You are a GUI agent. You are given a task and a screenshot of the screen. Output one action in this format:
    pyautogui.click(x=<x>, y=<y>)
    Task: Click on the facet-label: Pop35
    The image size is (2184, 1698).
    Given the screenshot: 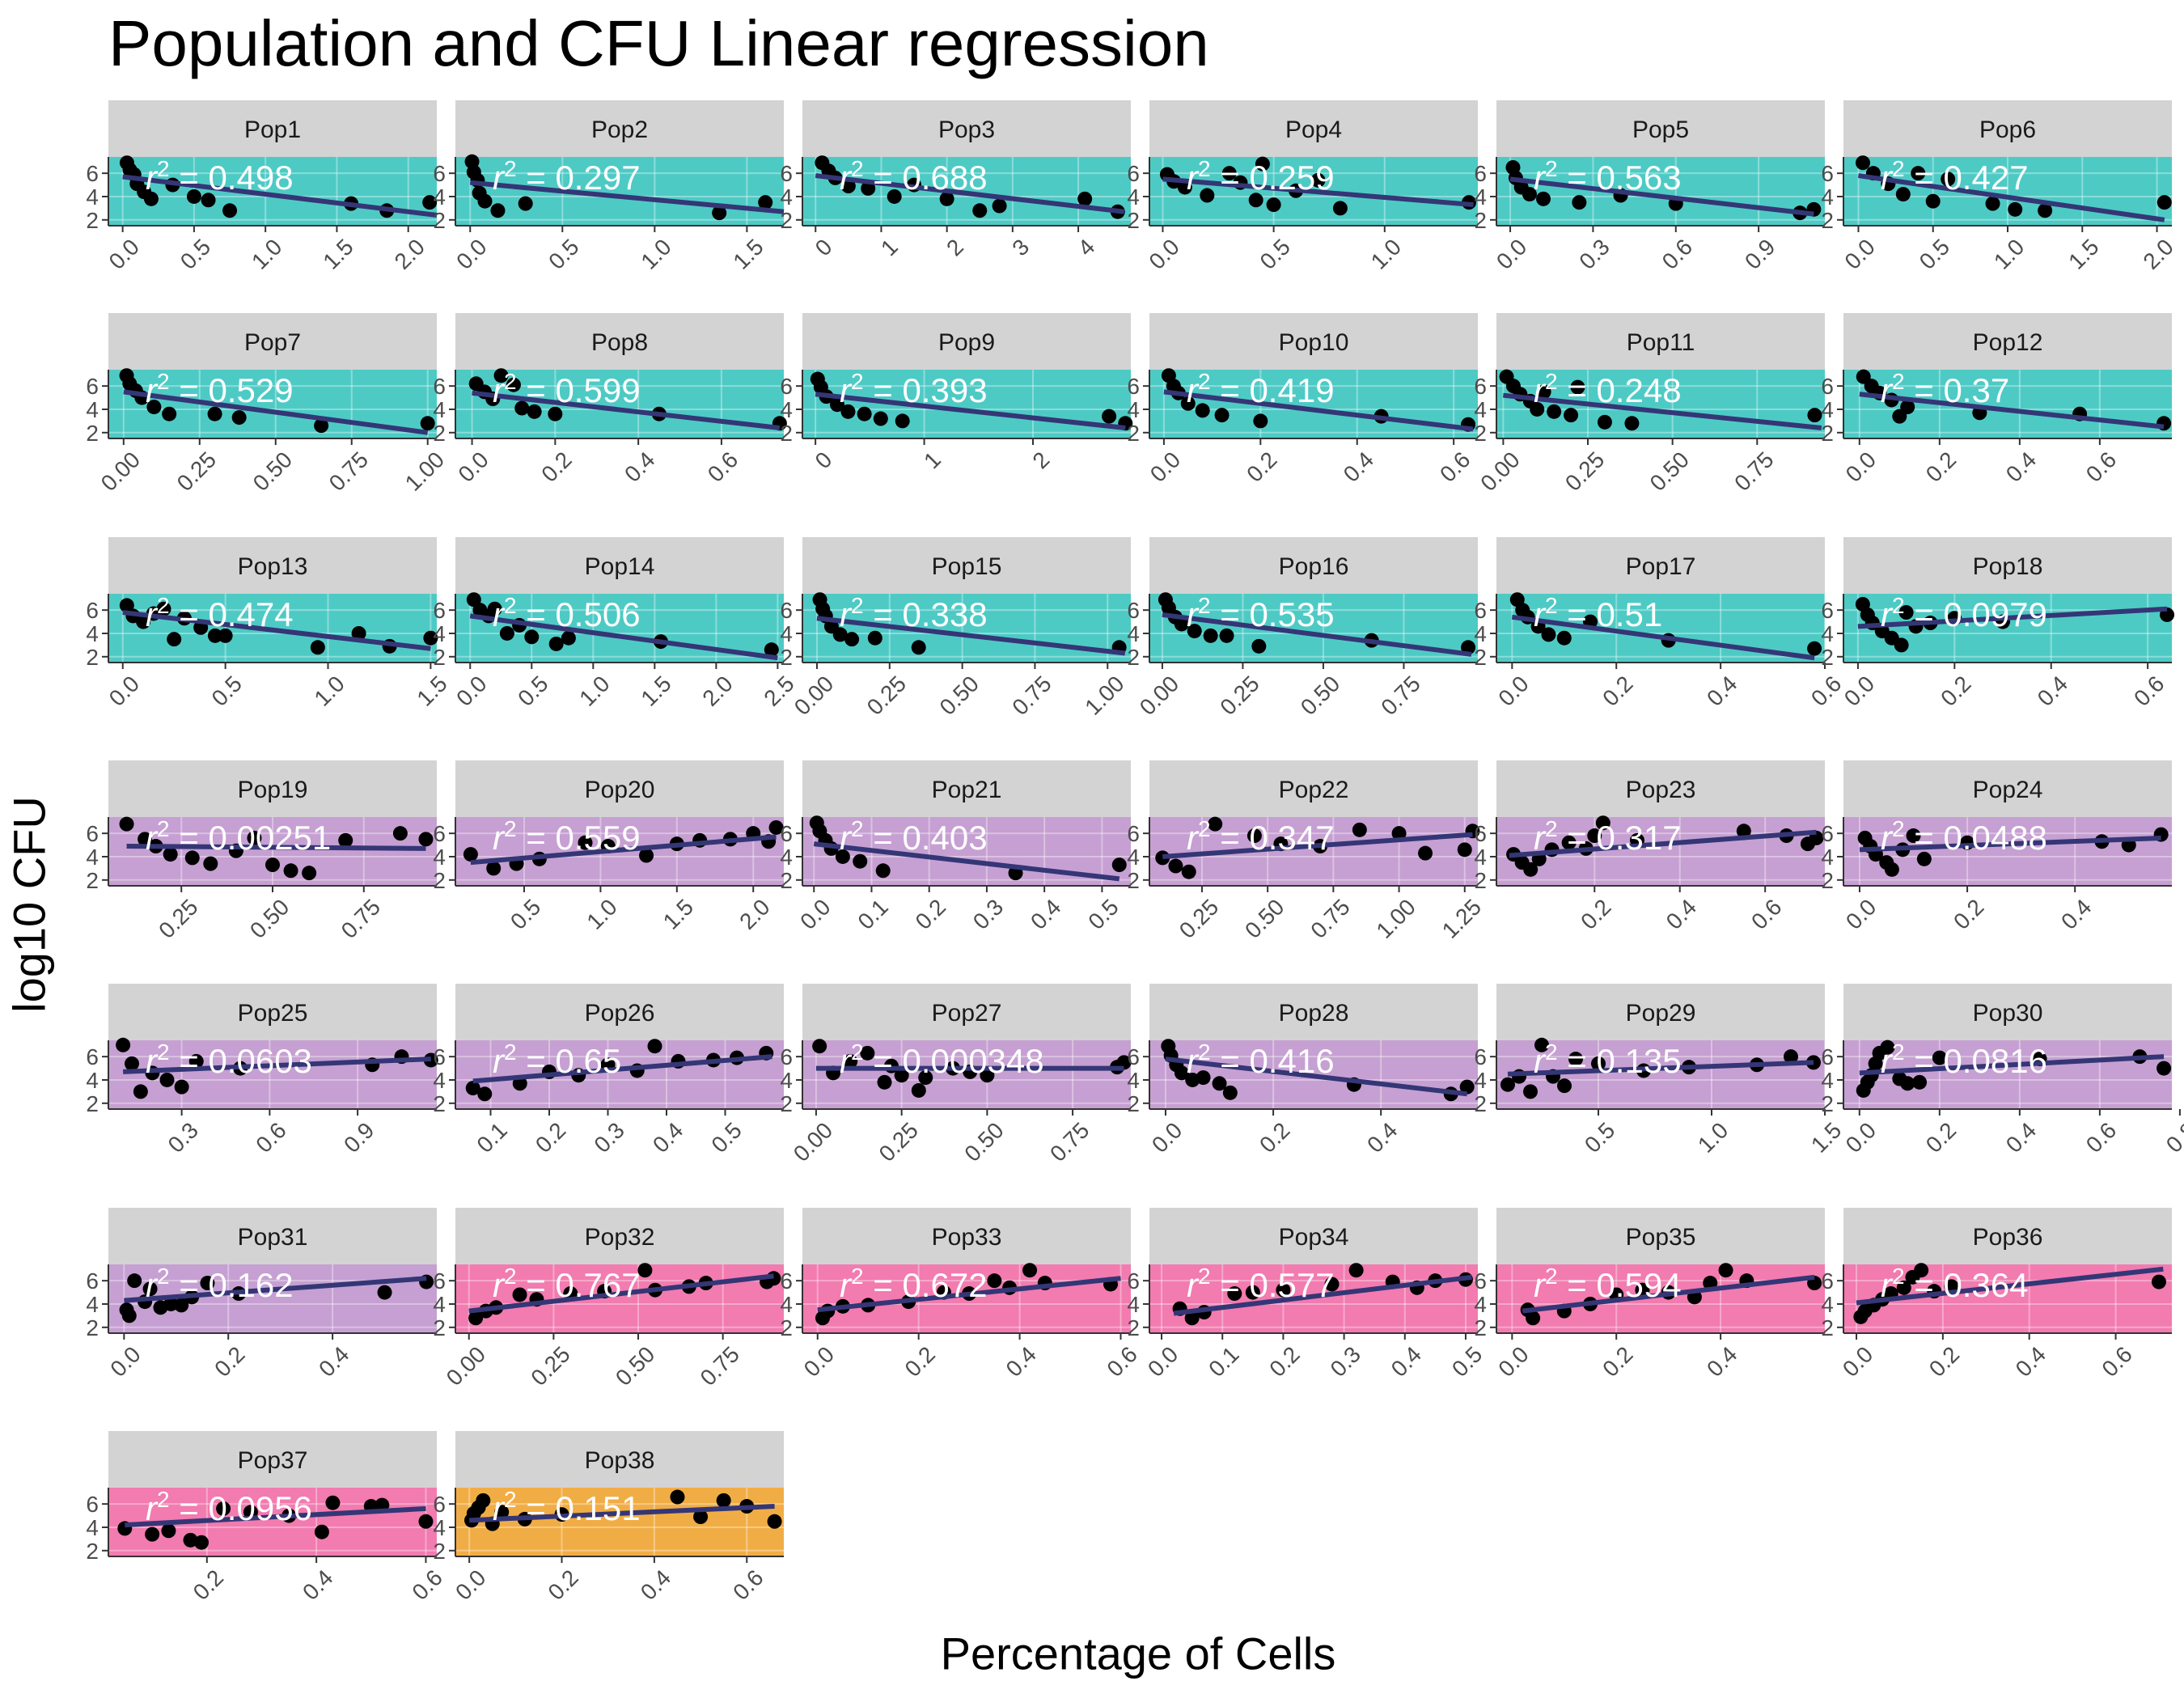 What is the action you would take?
    pyautogui.click(x=1661, y=1237)
    